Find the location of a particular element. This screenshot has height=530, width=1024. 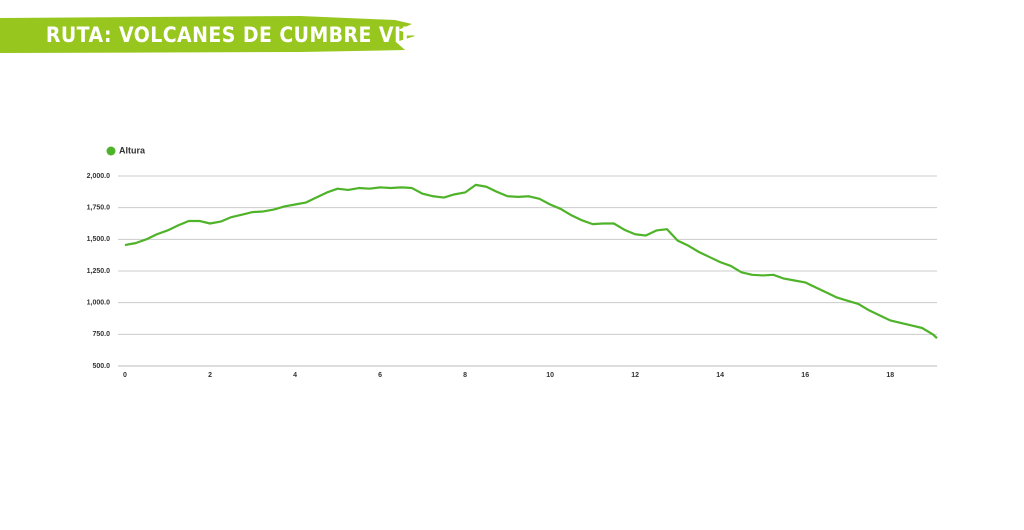

y-tick-label: 1,250.0 is located at coordinates (98, 271).